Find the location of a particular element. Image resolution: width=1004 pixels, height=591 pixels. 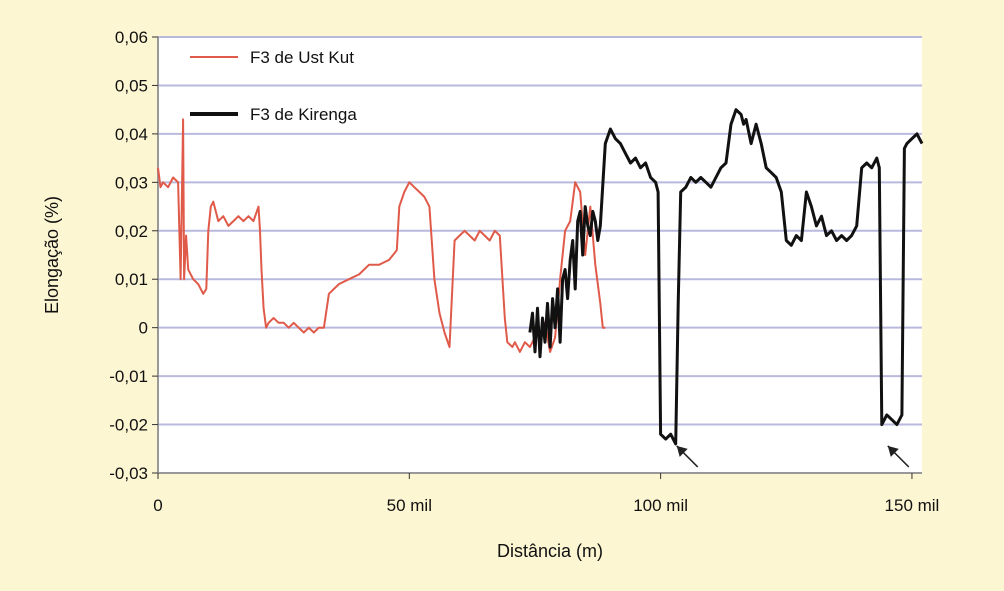

legend-label-kirenga: F3 de Kirenga is located at coordinates (303, 114).